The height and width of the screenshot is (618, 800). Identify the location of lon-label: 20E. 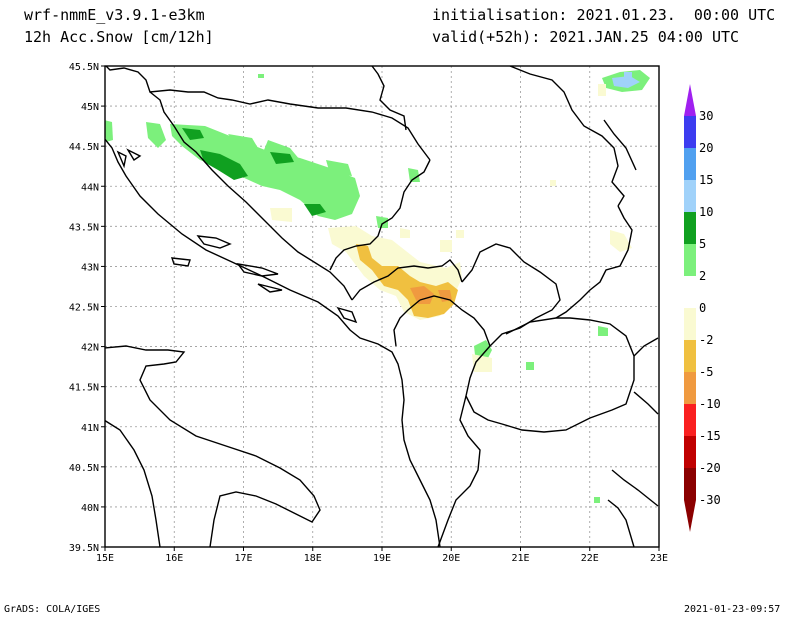
(451, 558).